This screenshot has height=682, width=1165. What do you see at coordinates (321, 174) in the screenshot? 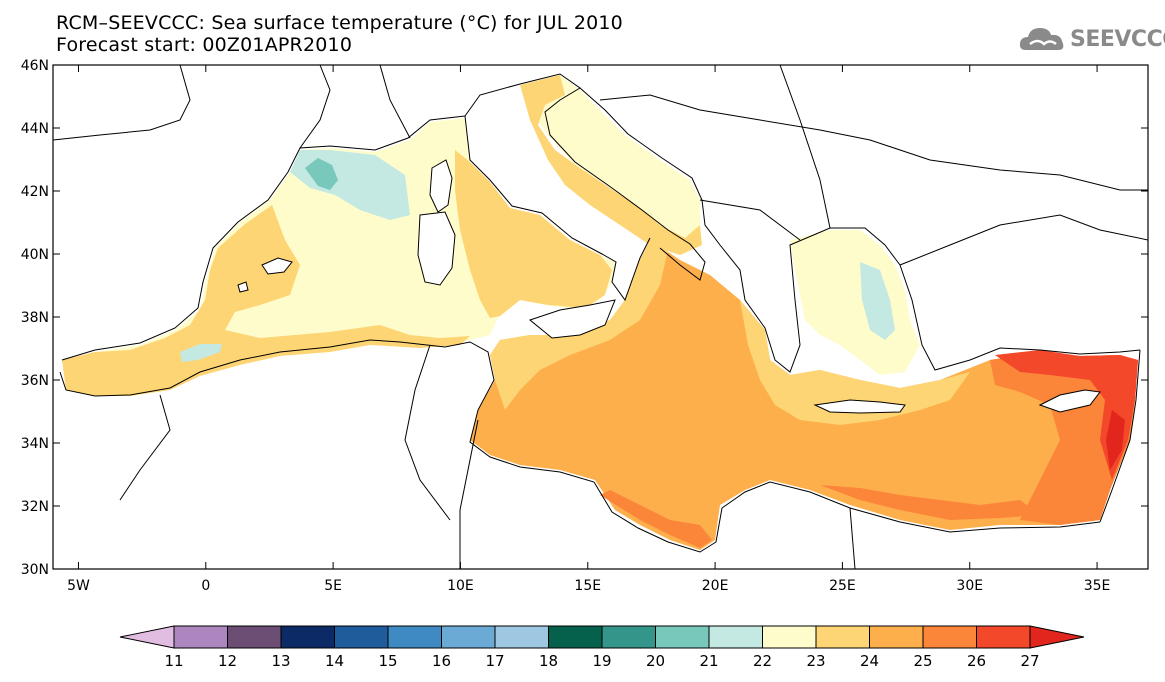
I see `sst-region-gulf-of-lion-cold` at bounding box center [321, 174].